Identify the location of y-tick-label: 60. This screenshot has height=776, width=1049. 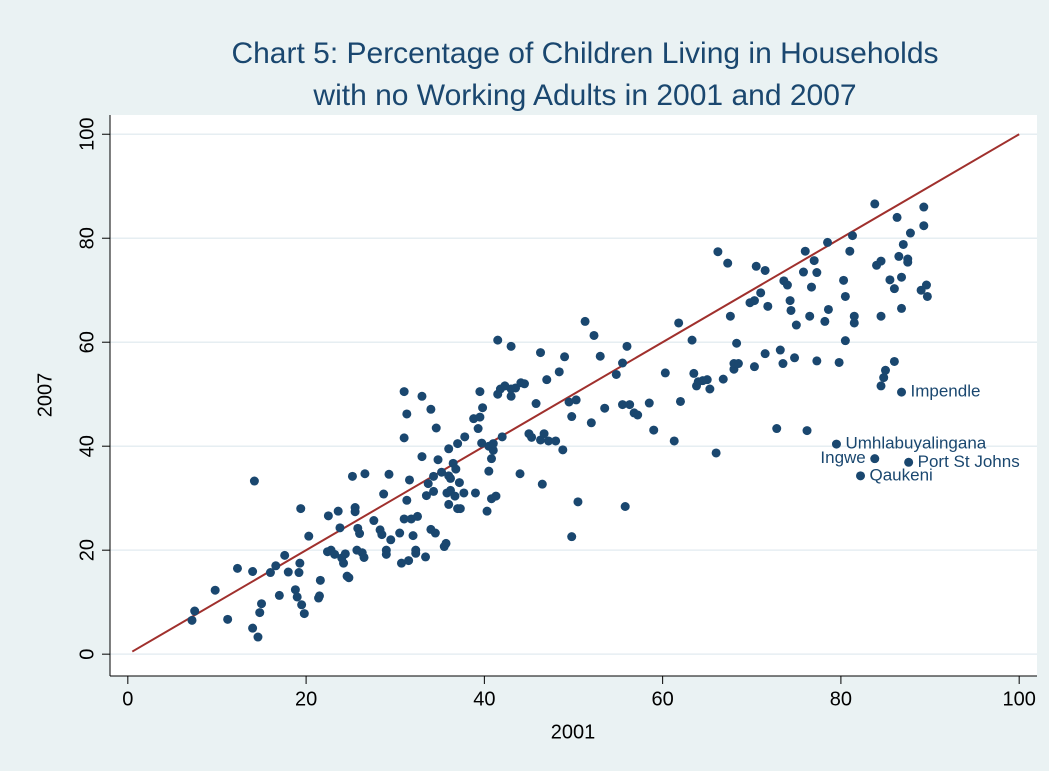
(87, 342).